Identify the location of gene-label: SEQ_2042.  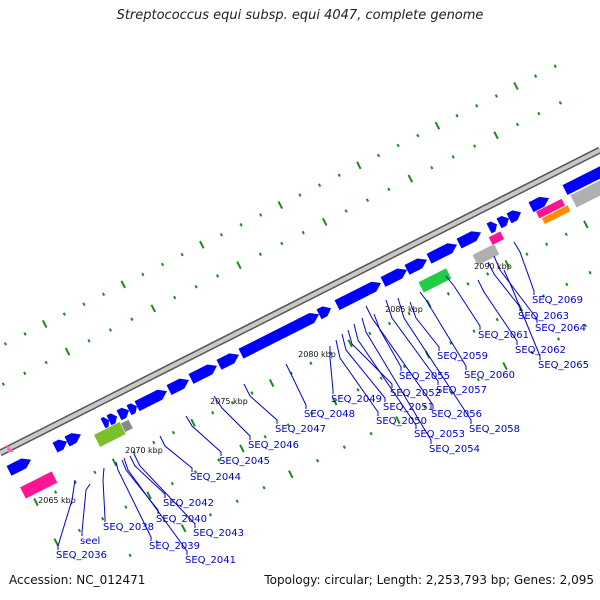
(188, 503).